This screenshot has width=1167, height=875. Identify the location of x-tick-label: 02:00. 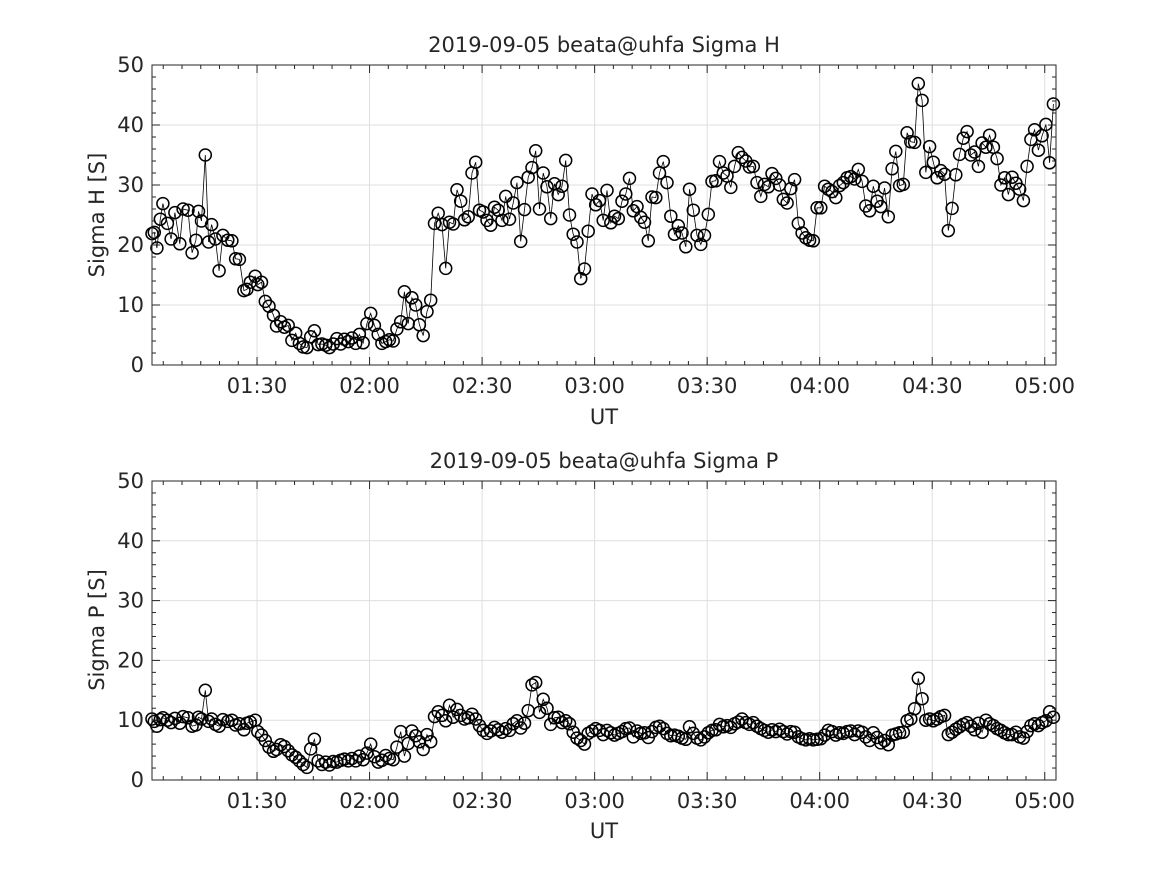
(369, 801).